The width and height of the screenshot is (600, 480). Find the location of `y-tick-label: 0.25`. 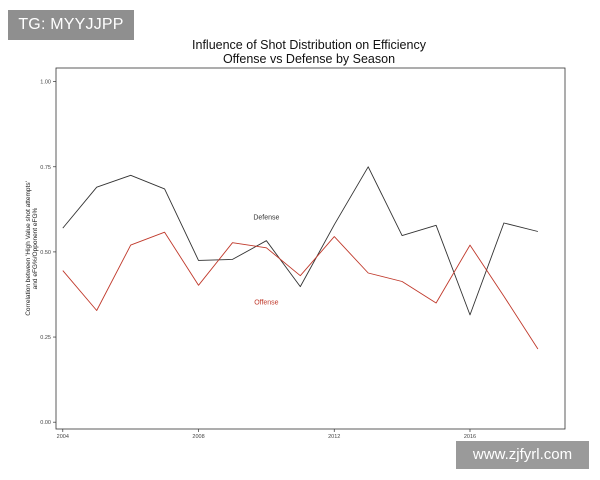

y-tick-label: 0.25 is located at coordinates (45, 338).